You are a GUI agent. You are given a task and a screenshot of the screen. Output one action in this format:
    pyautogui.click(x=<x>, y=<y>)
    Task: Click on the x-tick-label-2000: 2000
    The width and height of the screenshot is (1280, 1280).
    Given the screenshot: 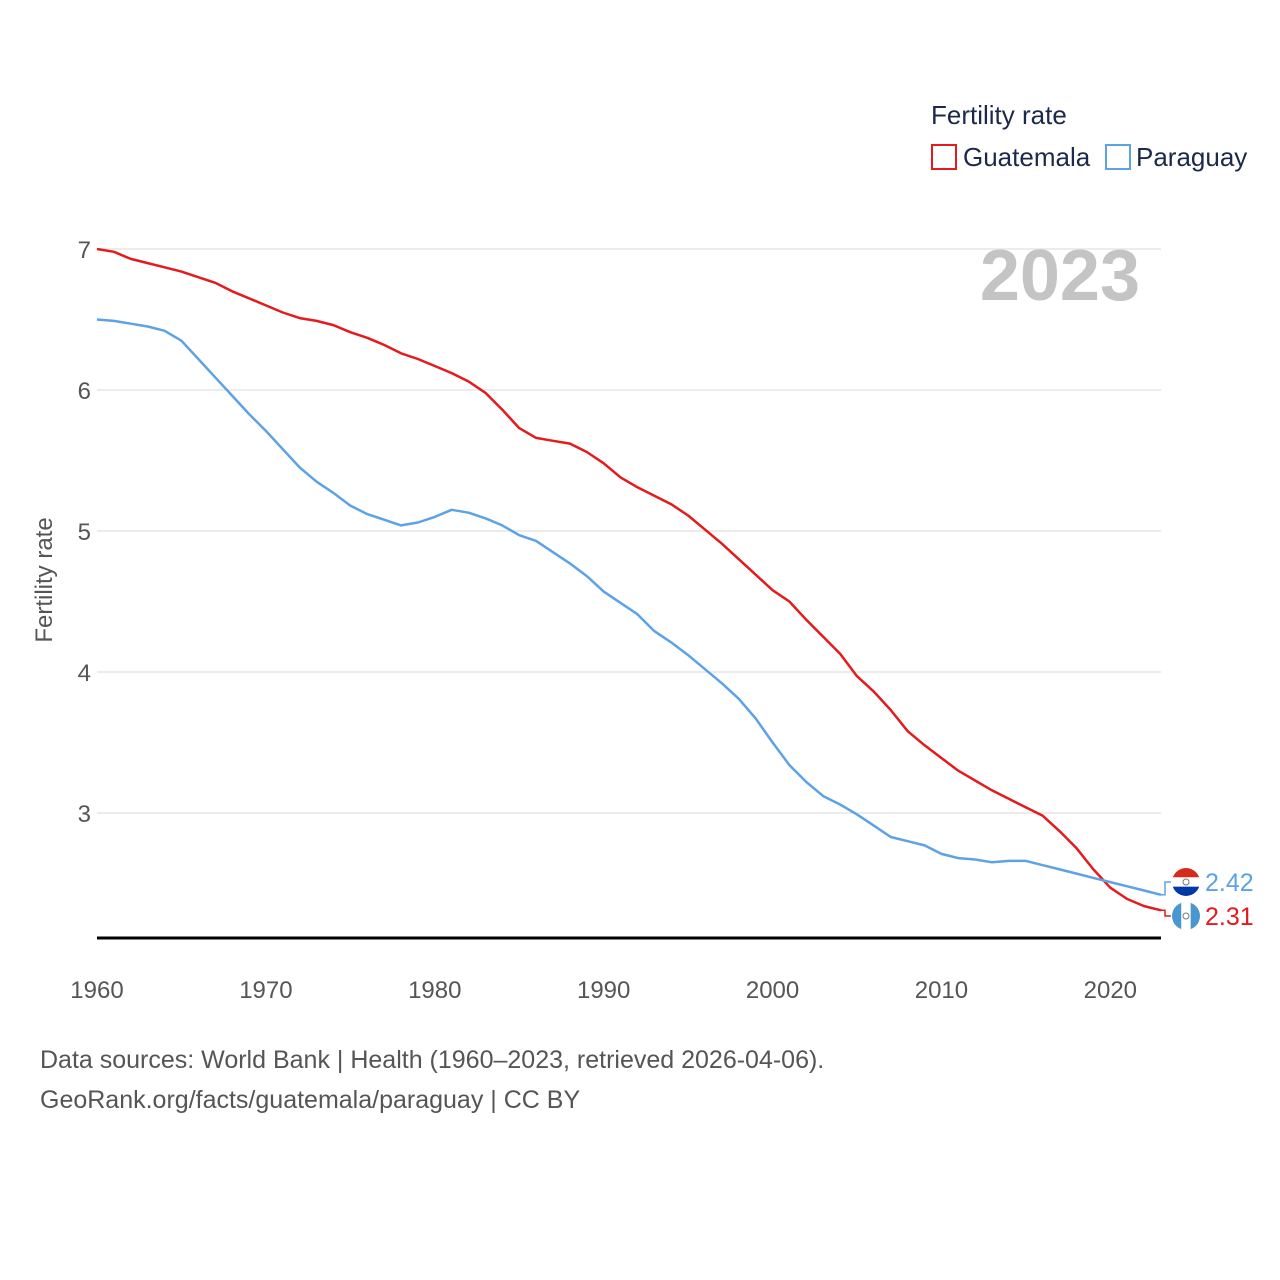 What is the action you would take?
    pyautogui.click(x=772, y=990)
    